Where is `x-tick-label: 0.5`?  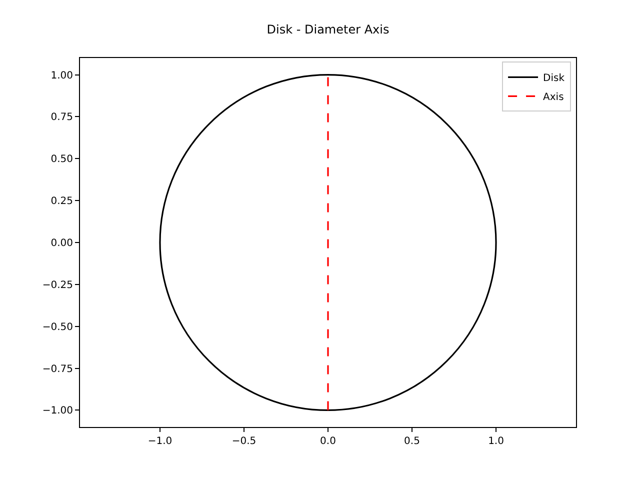 x-tick-label: 0.5 is located at coordinates (412, 441).